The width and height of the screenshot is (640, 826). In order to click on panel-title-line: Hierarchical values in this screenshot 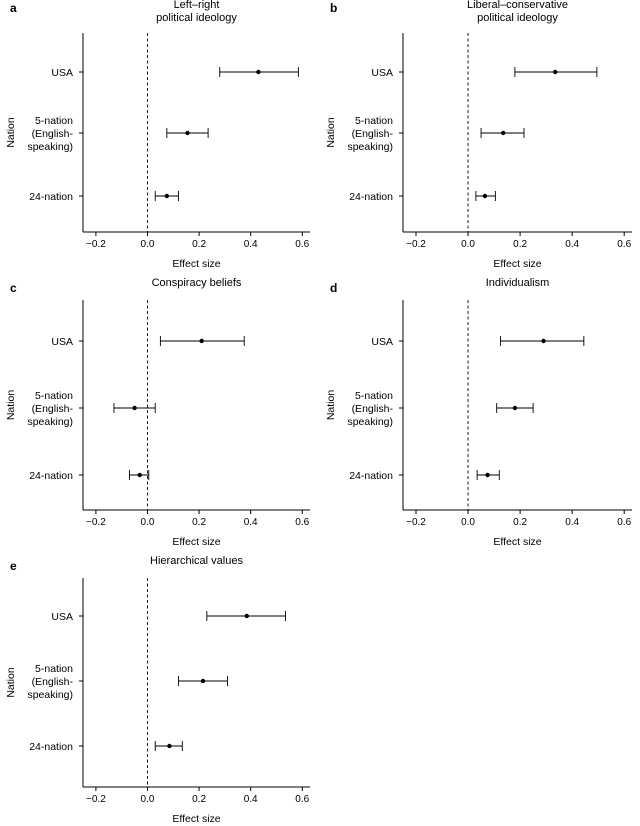, I will do `click(196, 561)`.